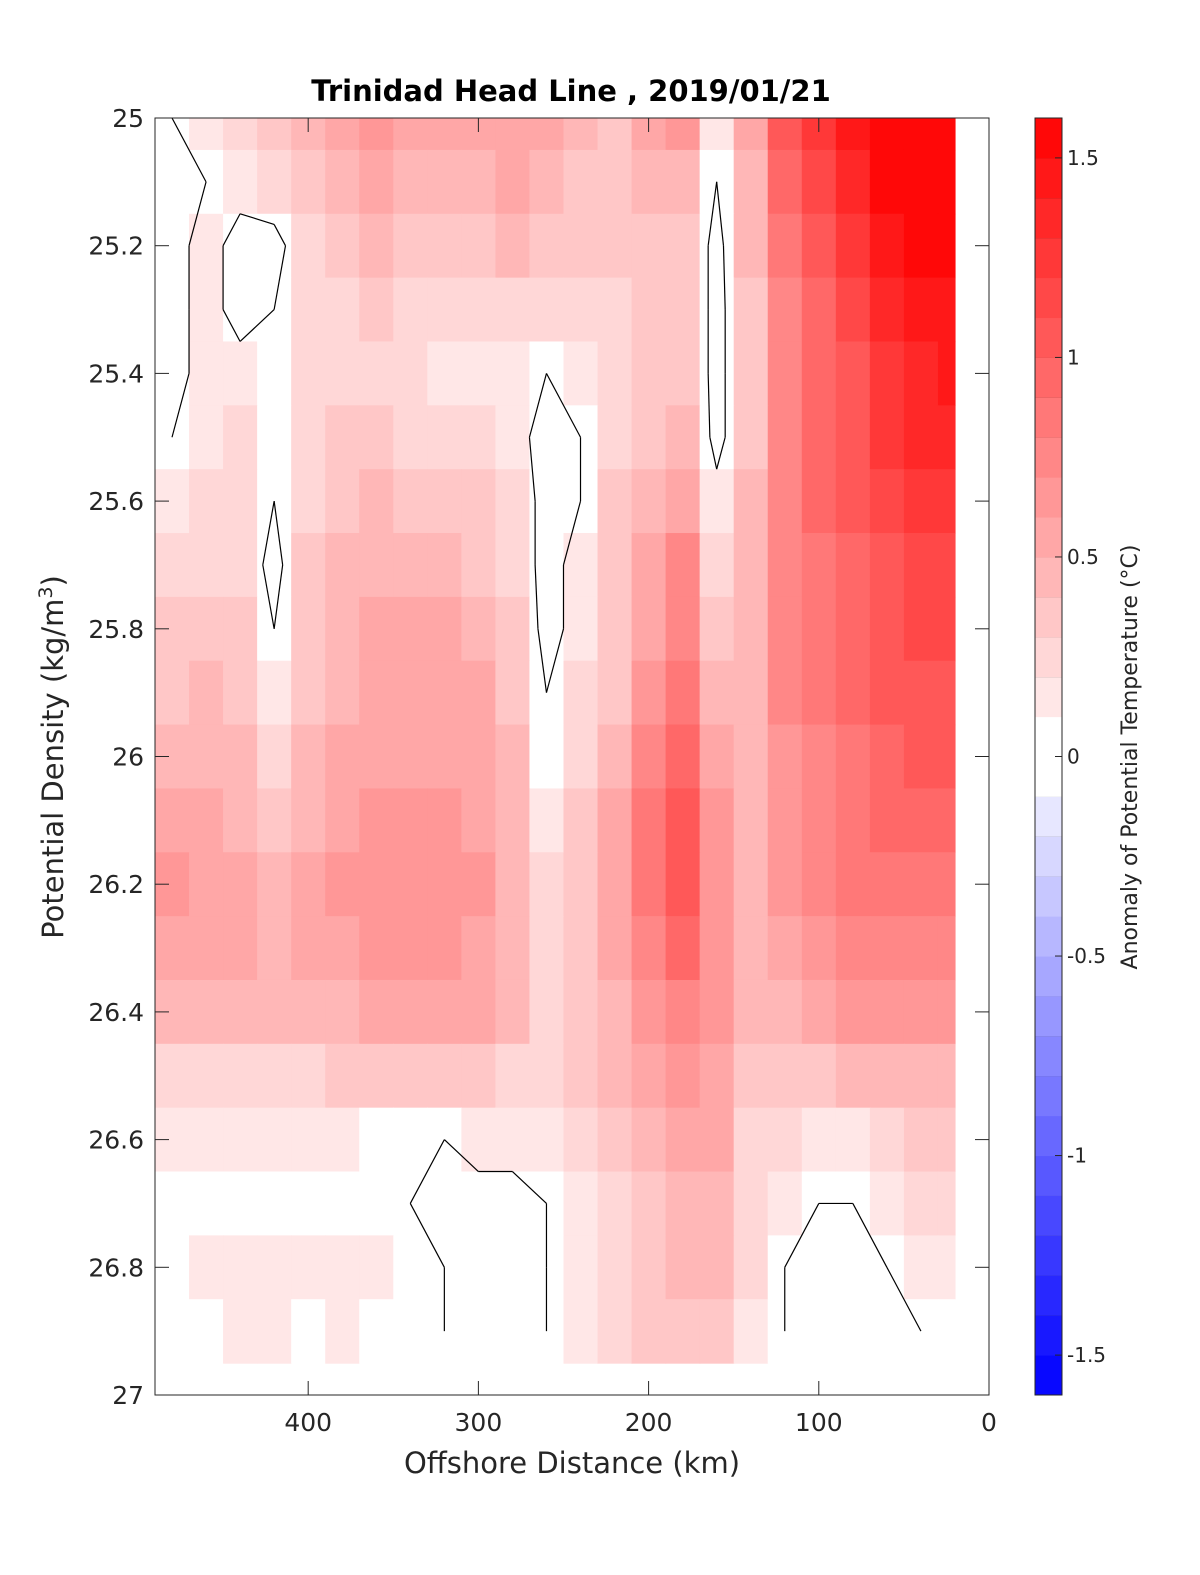 This screenshot has width=1200, height=1575. What do you see at coordinates (128, 118) in the screenshot?
I see `y-tick-label: 25` at bounding box center [128, 118].